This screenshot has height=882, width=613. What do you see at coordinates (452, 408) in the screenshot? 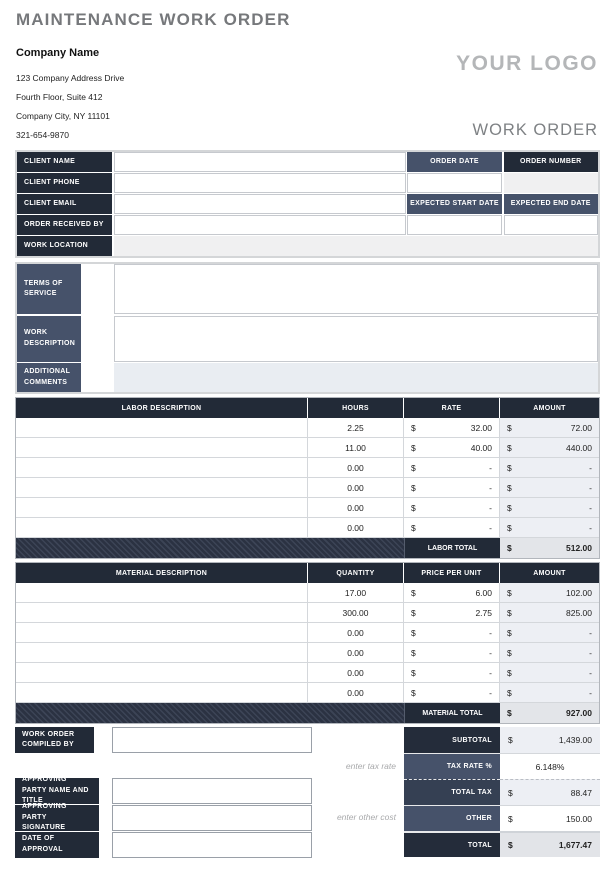
I see `labor-rate-header: RATE` at bounding box center [452, 408].